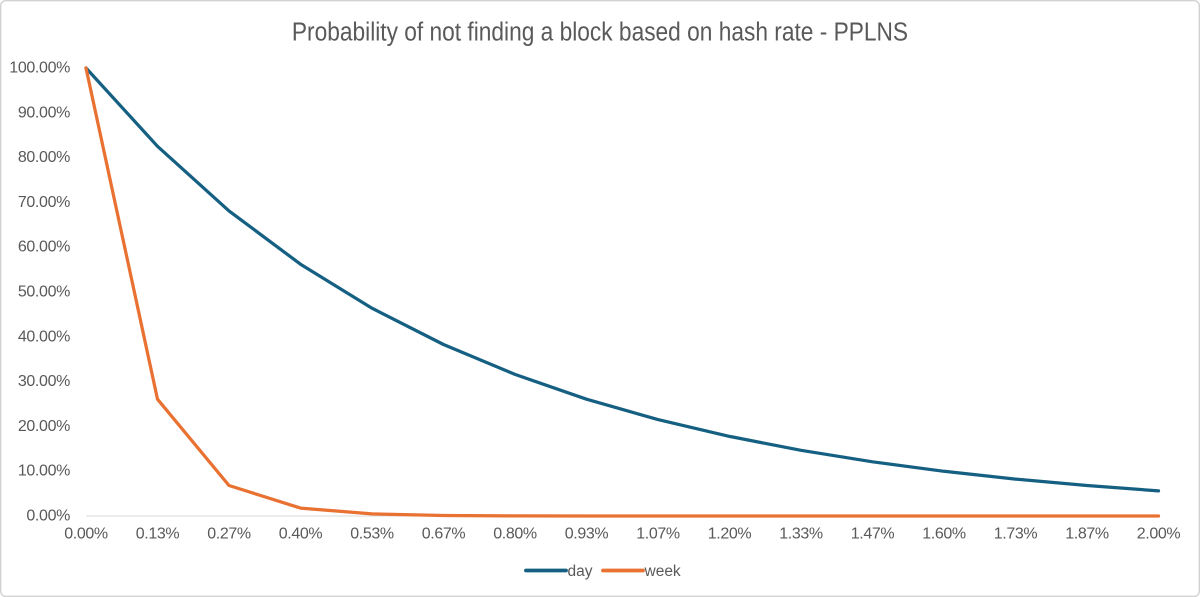 The image size is (1200, 597). I want to click on svg-text: 0.67%, so click(444, 534).